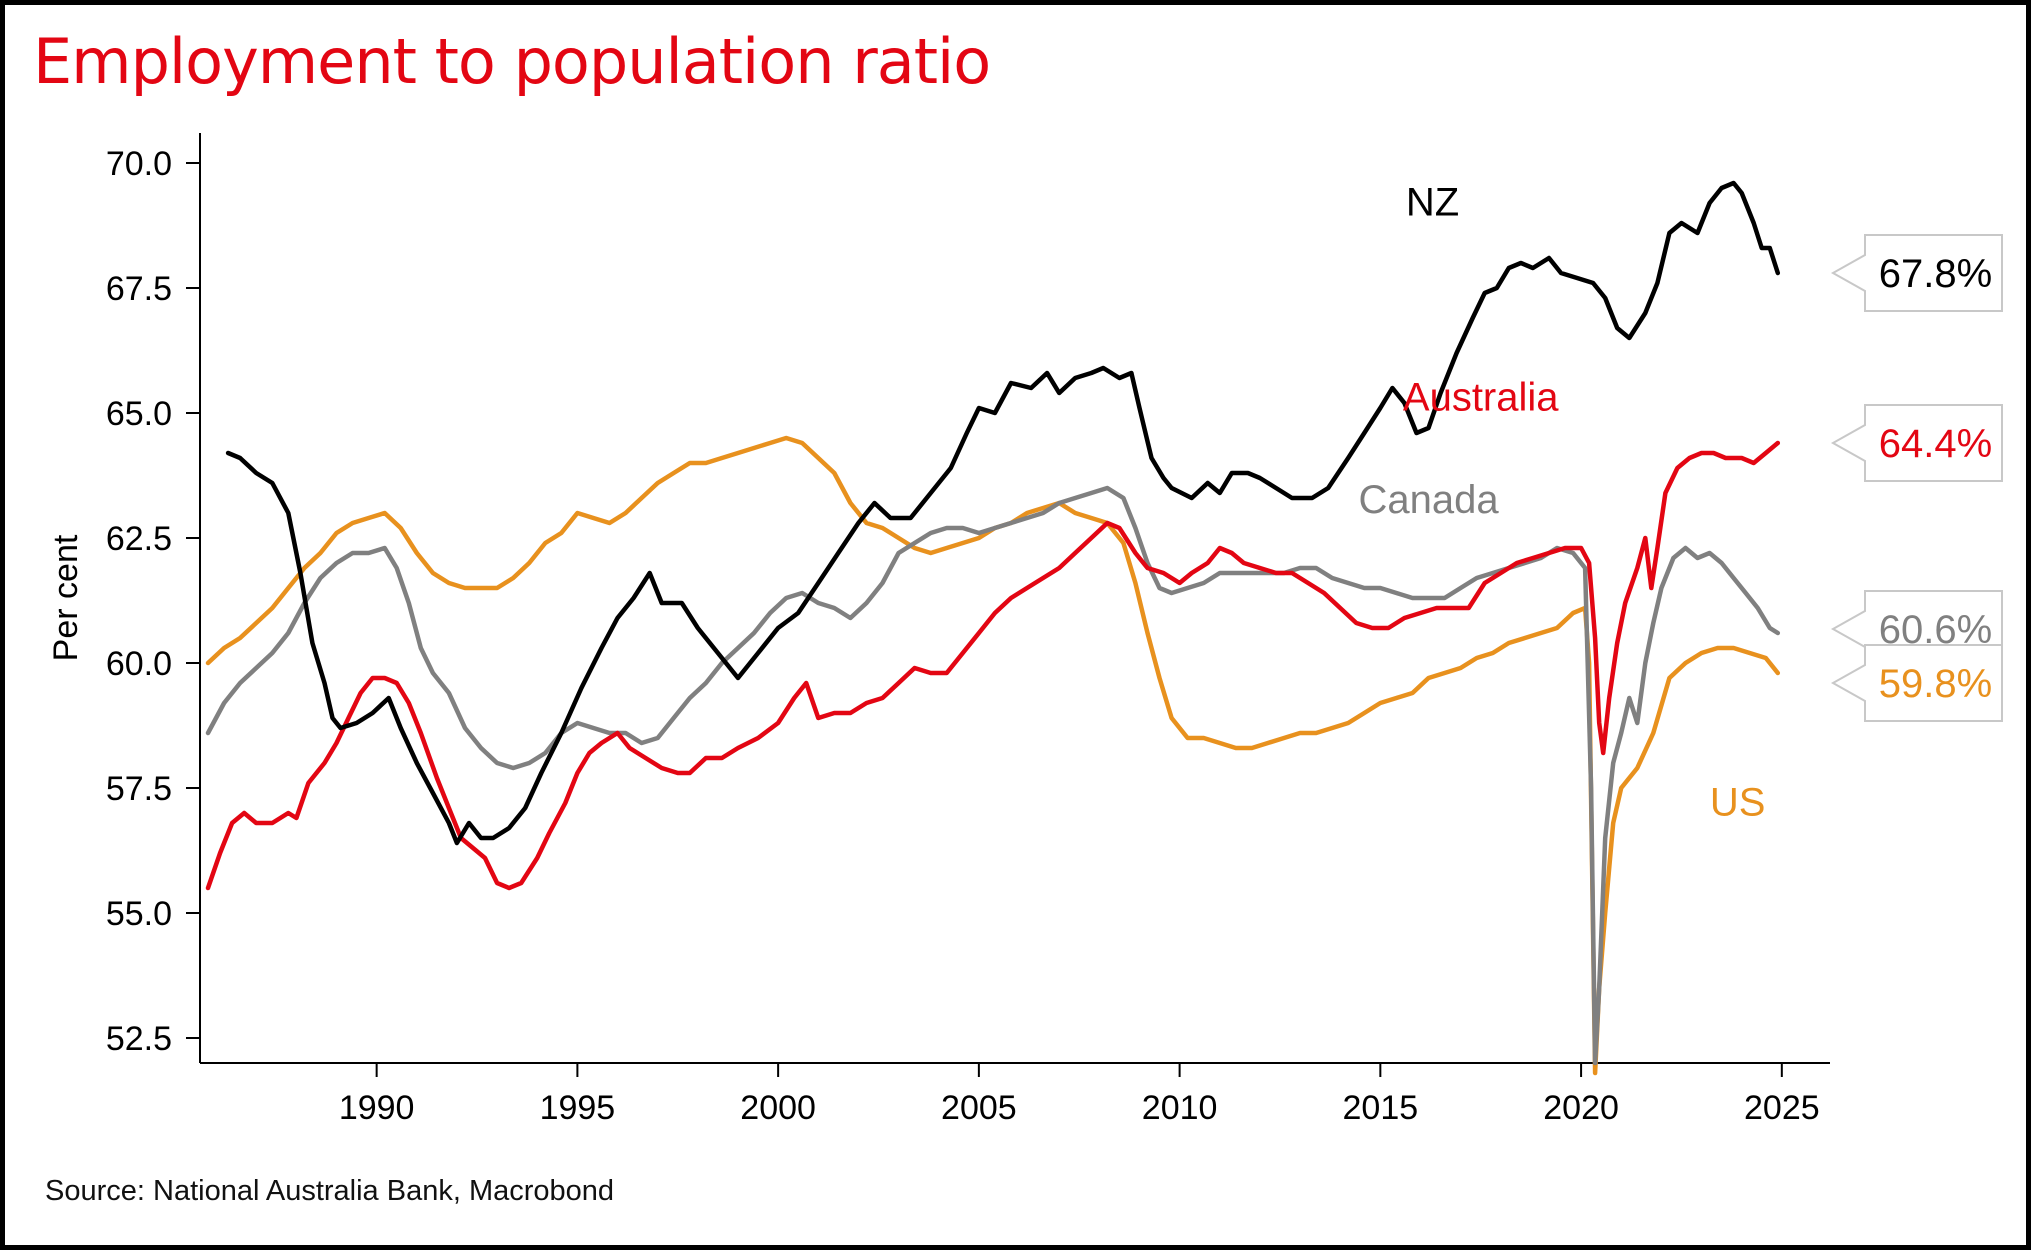 This screenshot has width=2031, height=1250. I want to click on chart-title: Employment to population ratio, so click(512, 61).